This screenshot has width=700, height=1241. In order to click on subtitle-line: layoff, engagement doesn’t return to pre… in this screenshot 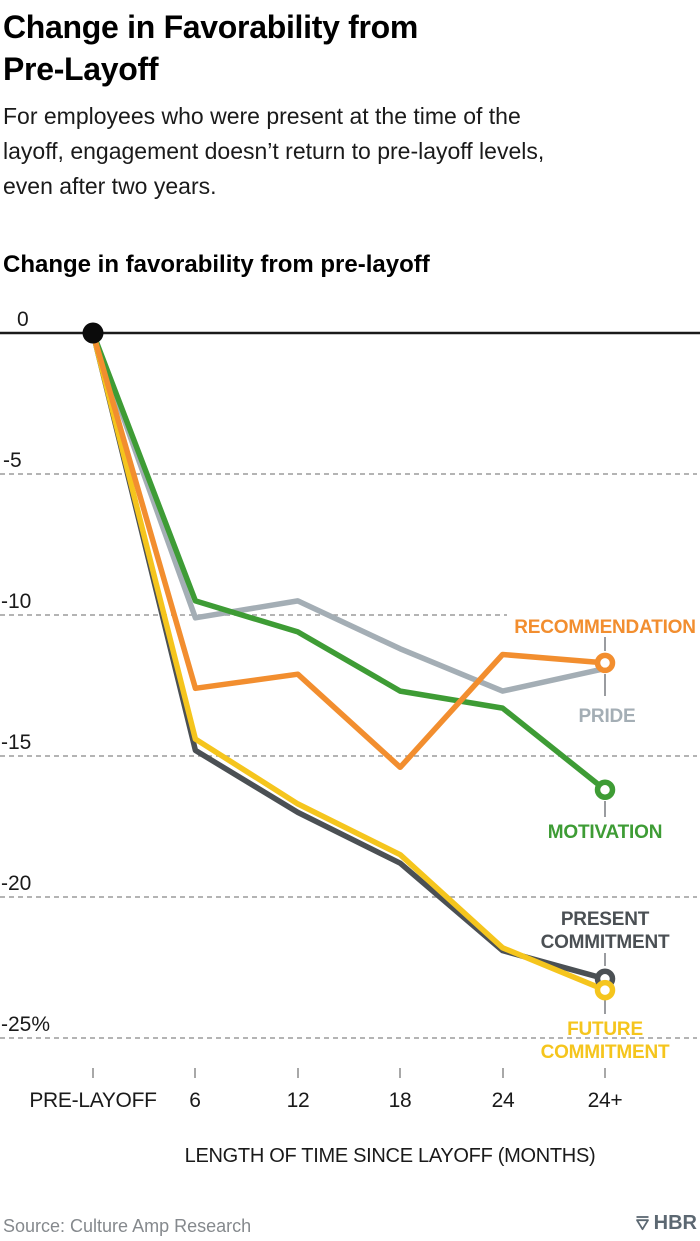, I will do `click(274, 151)`.